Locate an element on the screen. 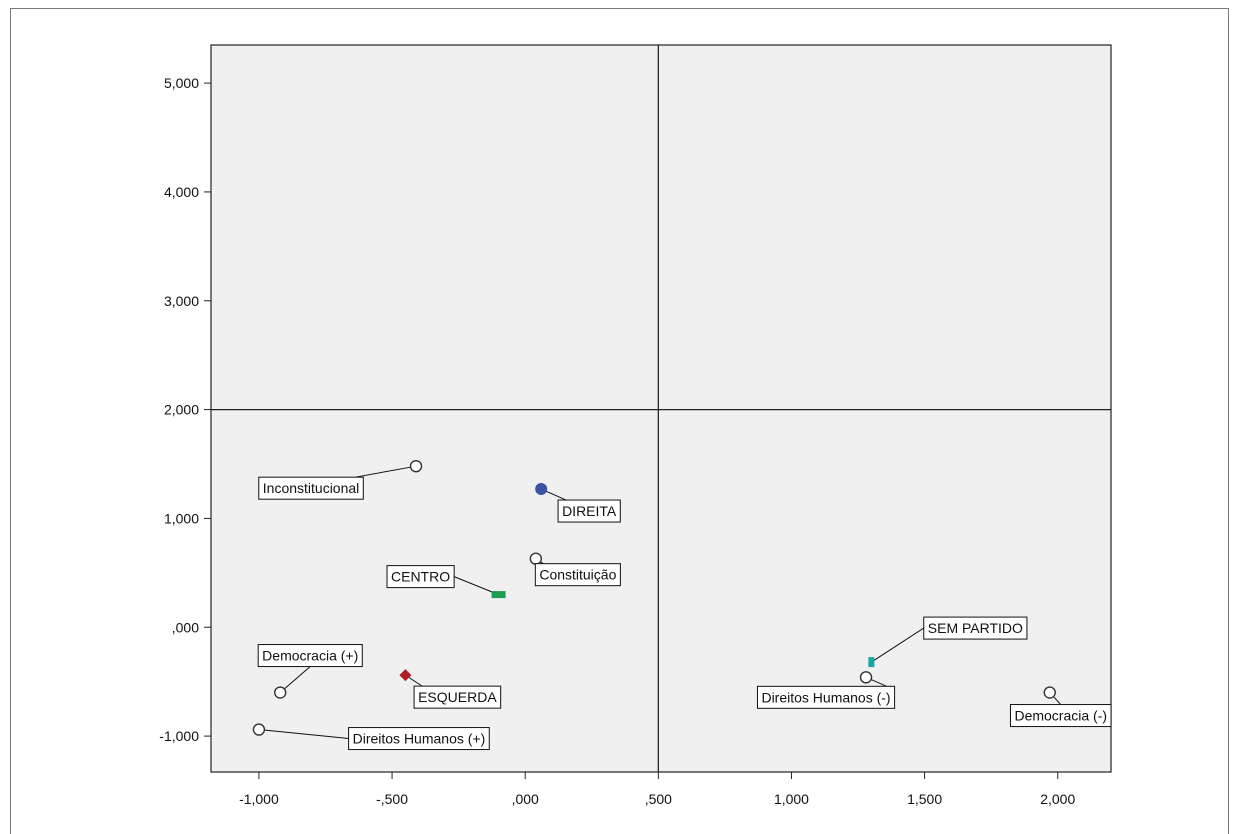  data-point-group: Constituição is located at coordinates (575, 569).